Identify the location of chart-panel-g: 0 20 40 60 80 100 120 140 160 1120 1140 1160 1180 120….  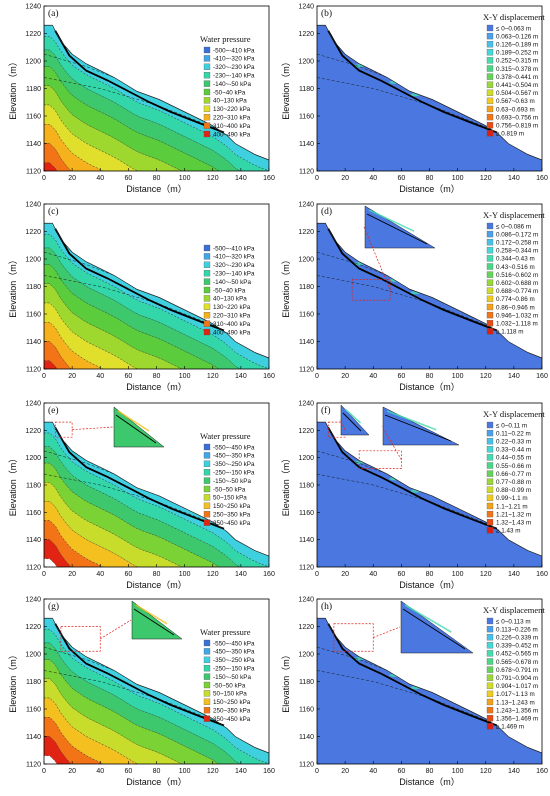
(141, 692).